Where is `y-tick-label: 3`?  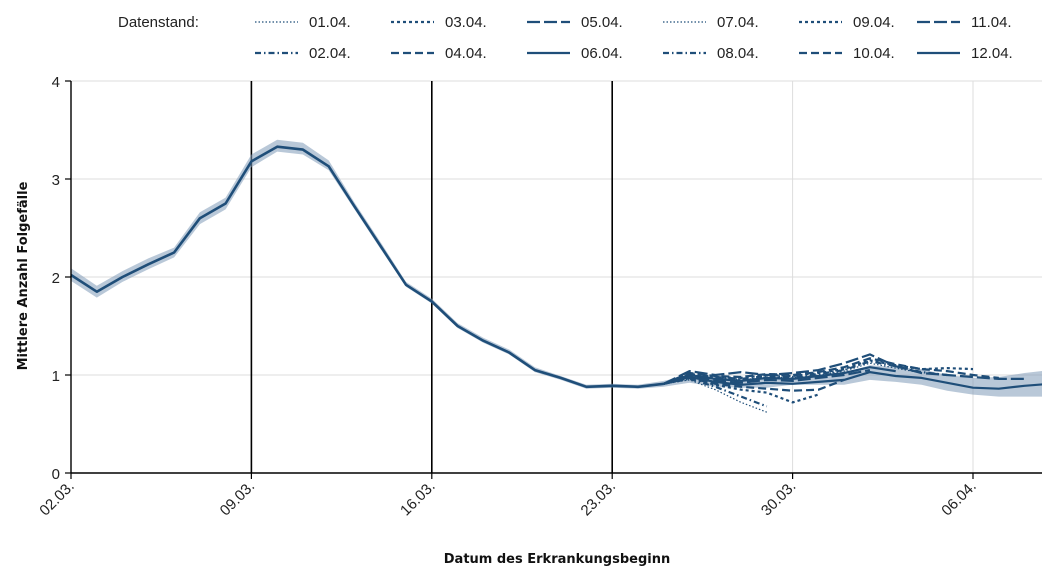 y-tick-label: 3 is located at coordinates (56, 180).